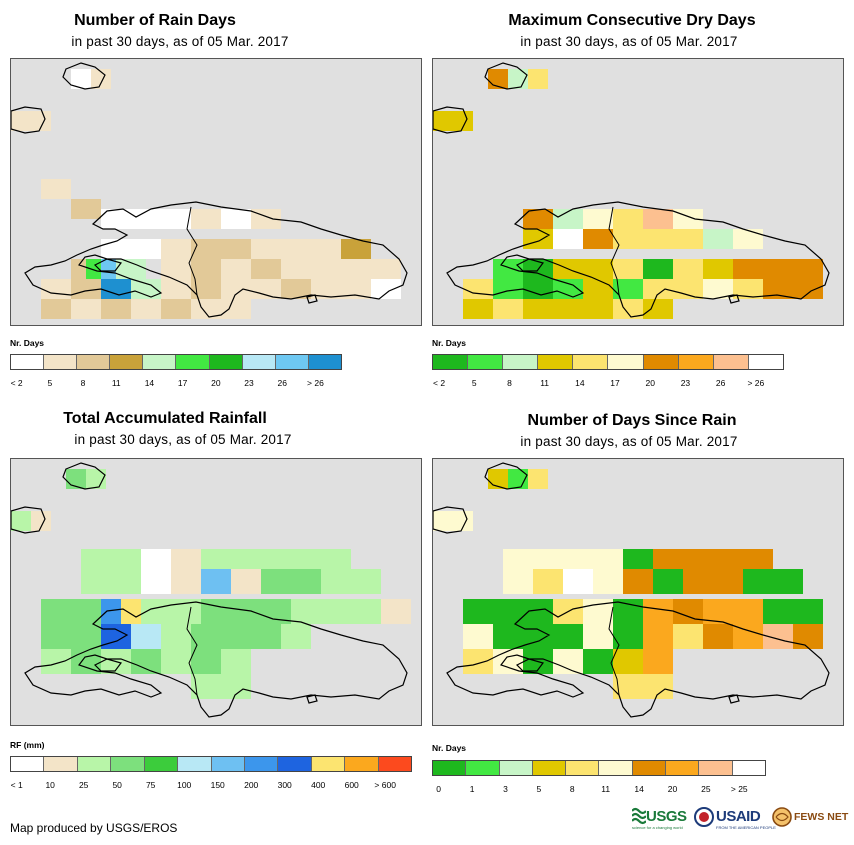  What do you see at coordinates (439, 789) in the screenshot?
I see `legend-label: 0` at bounding box center [439, 789].